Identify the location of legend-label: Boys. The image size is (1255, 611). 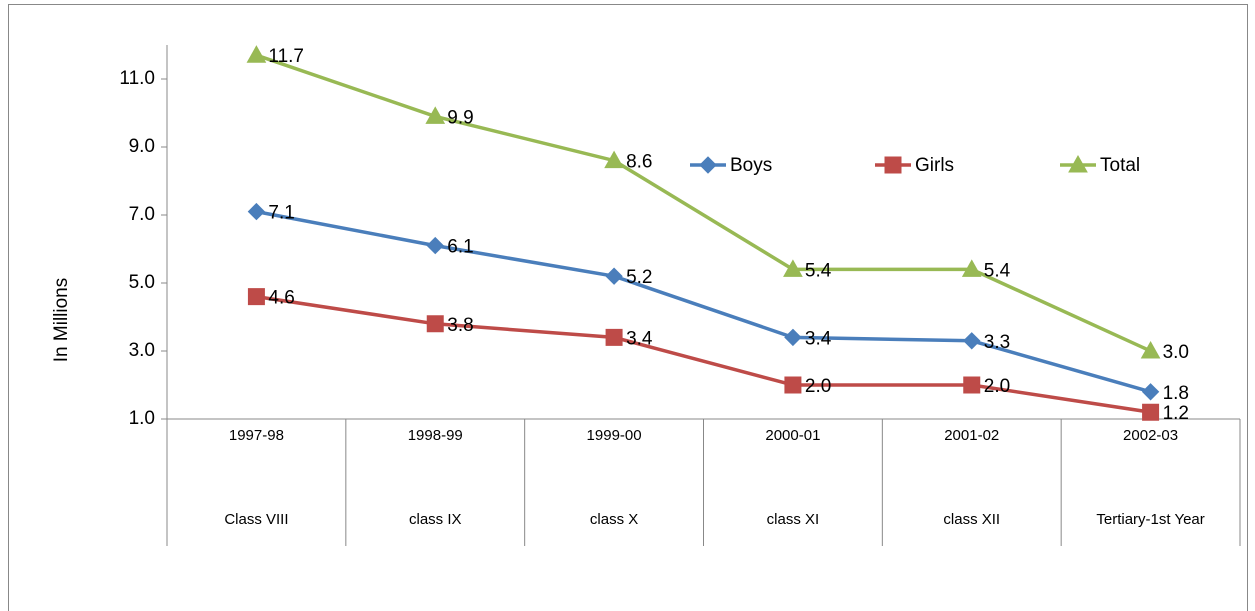
(751, 165).